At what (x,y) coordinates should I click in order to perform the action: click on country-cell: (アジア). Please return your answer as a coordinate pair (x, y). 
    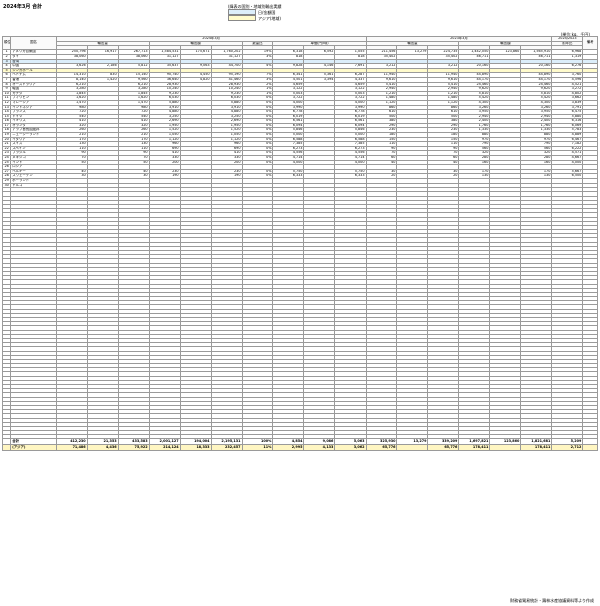
    Looking at the image, I should click on (33, 448).